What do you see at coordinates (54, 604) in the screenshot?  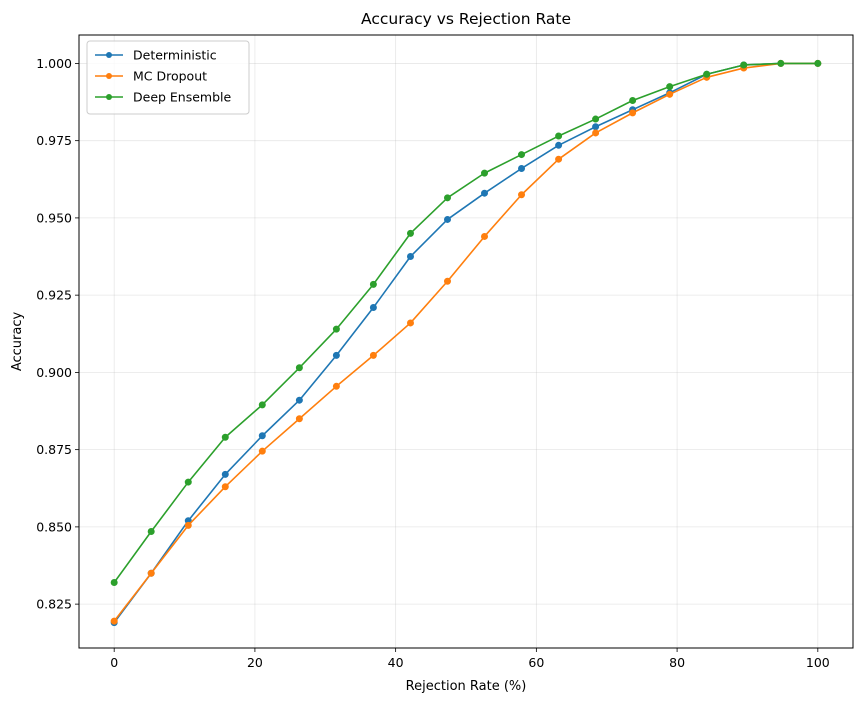 I see `y-tick-label: 0.825` at bounding box center [54, 604].